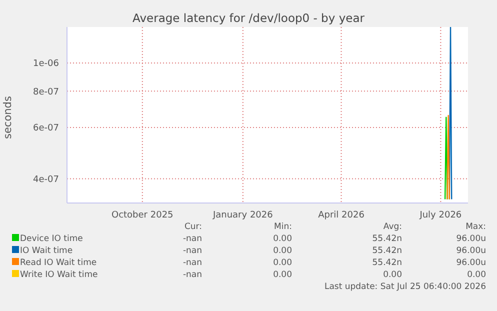 The image size is (497, 311). I want to click on text: Cur:, so click(192, 227).